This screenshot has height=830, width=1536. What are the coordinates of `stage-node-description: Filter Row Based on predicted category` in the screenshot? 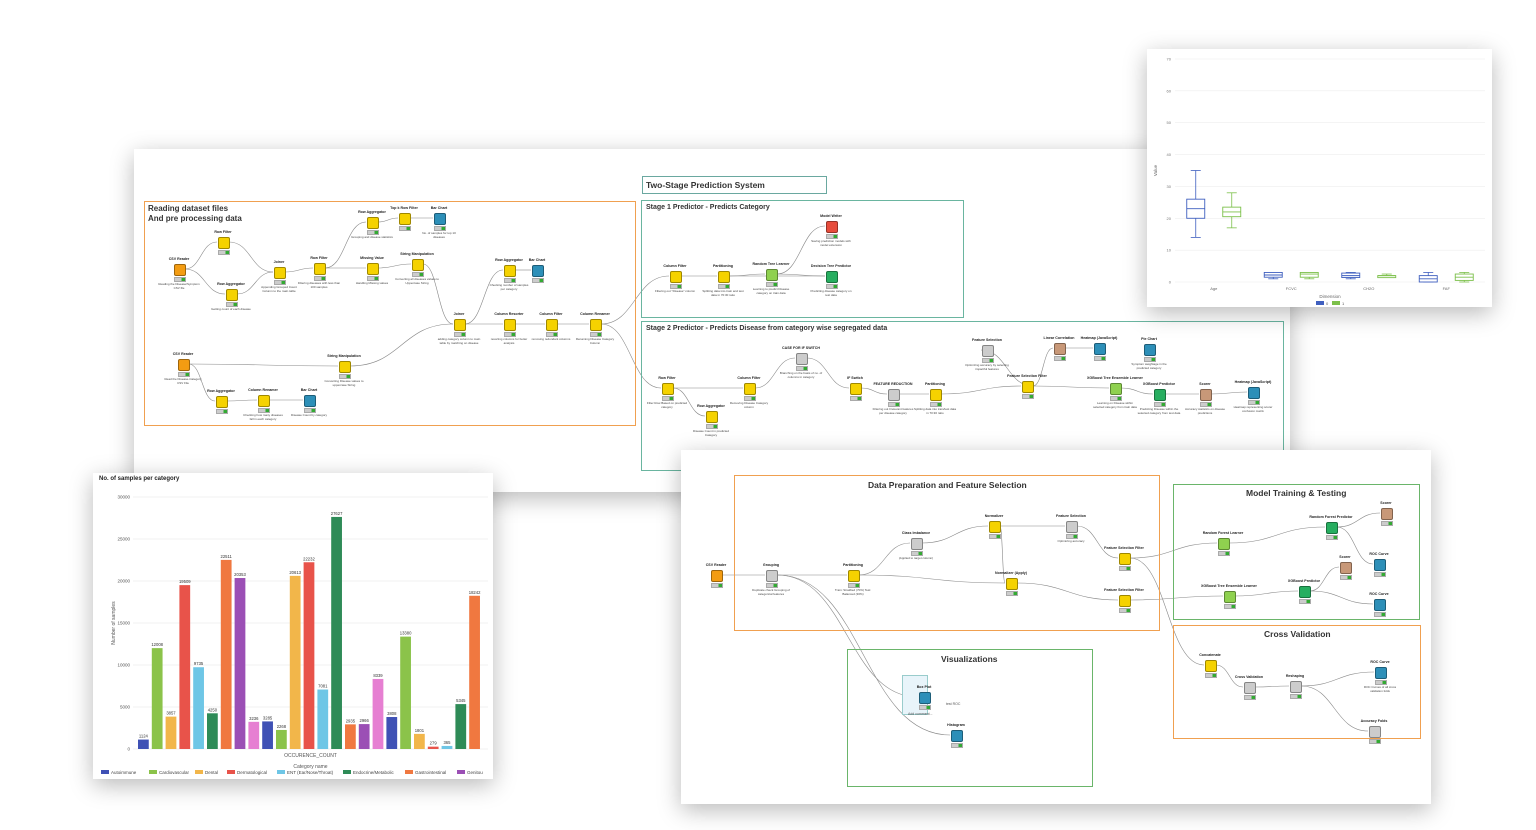 It's located at (667, 405).